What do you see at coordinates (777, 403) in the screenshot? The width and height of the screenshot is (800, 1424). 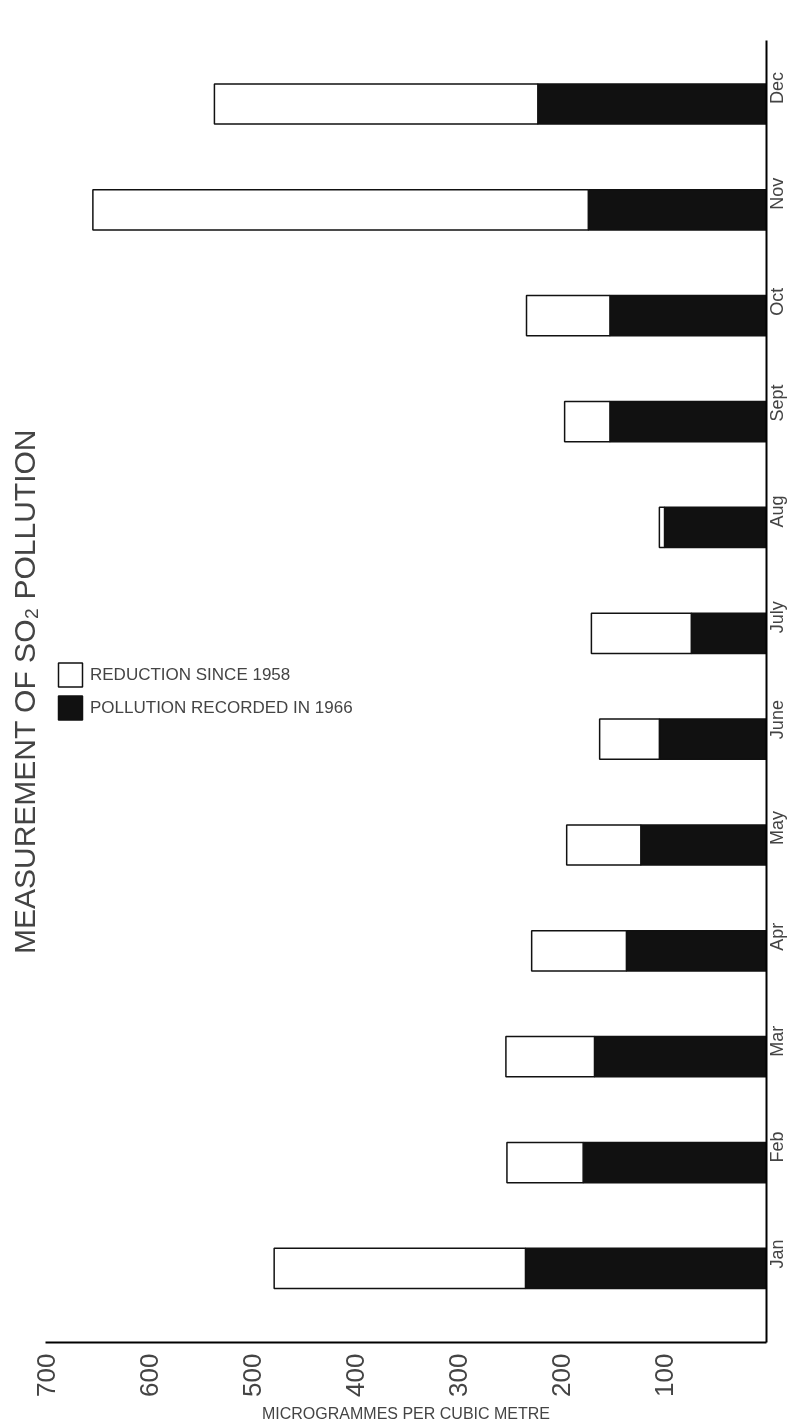 I see `y-tick-label: Sept` at bounding box center [777, 403].